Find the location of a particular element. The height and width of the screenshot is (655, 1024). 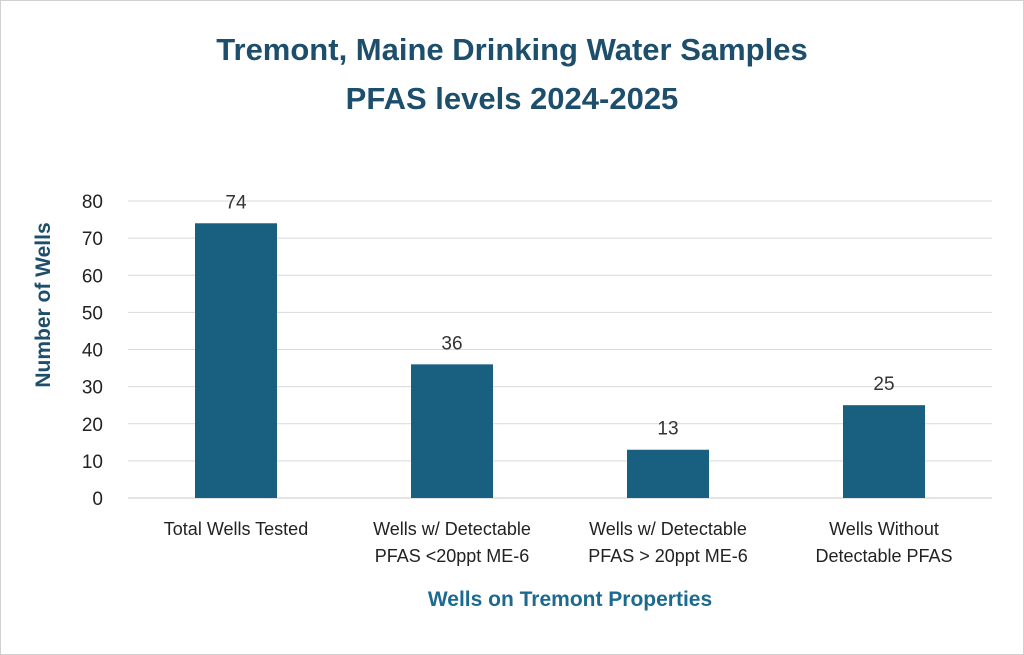

x-axis-title: Wells on Tremont Properties is located at coordinates (570, 599).